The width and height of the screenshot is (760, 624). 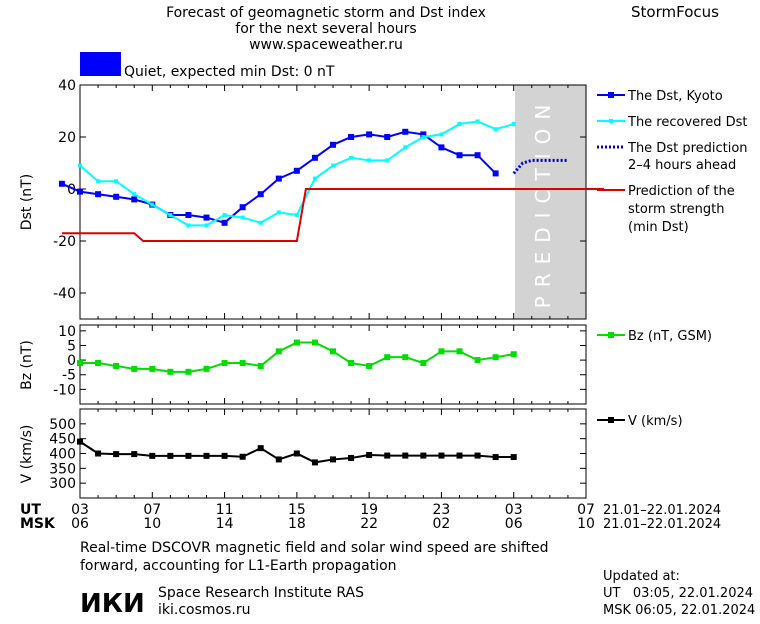 What do you see at coordinates (611, 335) in the screenshot?
I see `legend-marker-bz` at bounding box center [611, 335].